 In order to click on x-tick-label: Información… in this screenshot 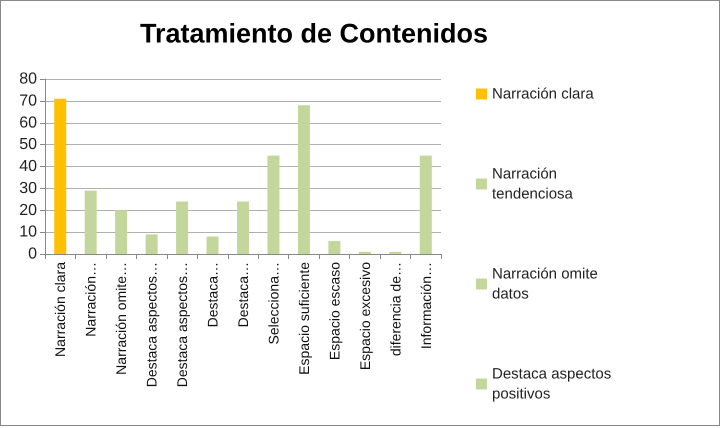, I will do `click(426, 306)`.